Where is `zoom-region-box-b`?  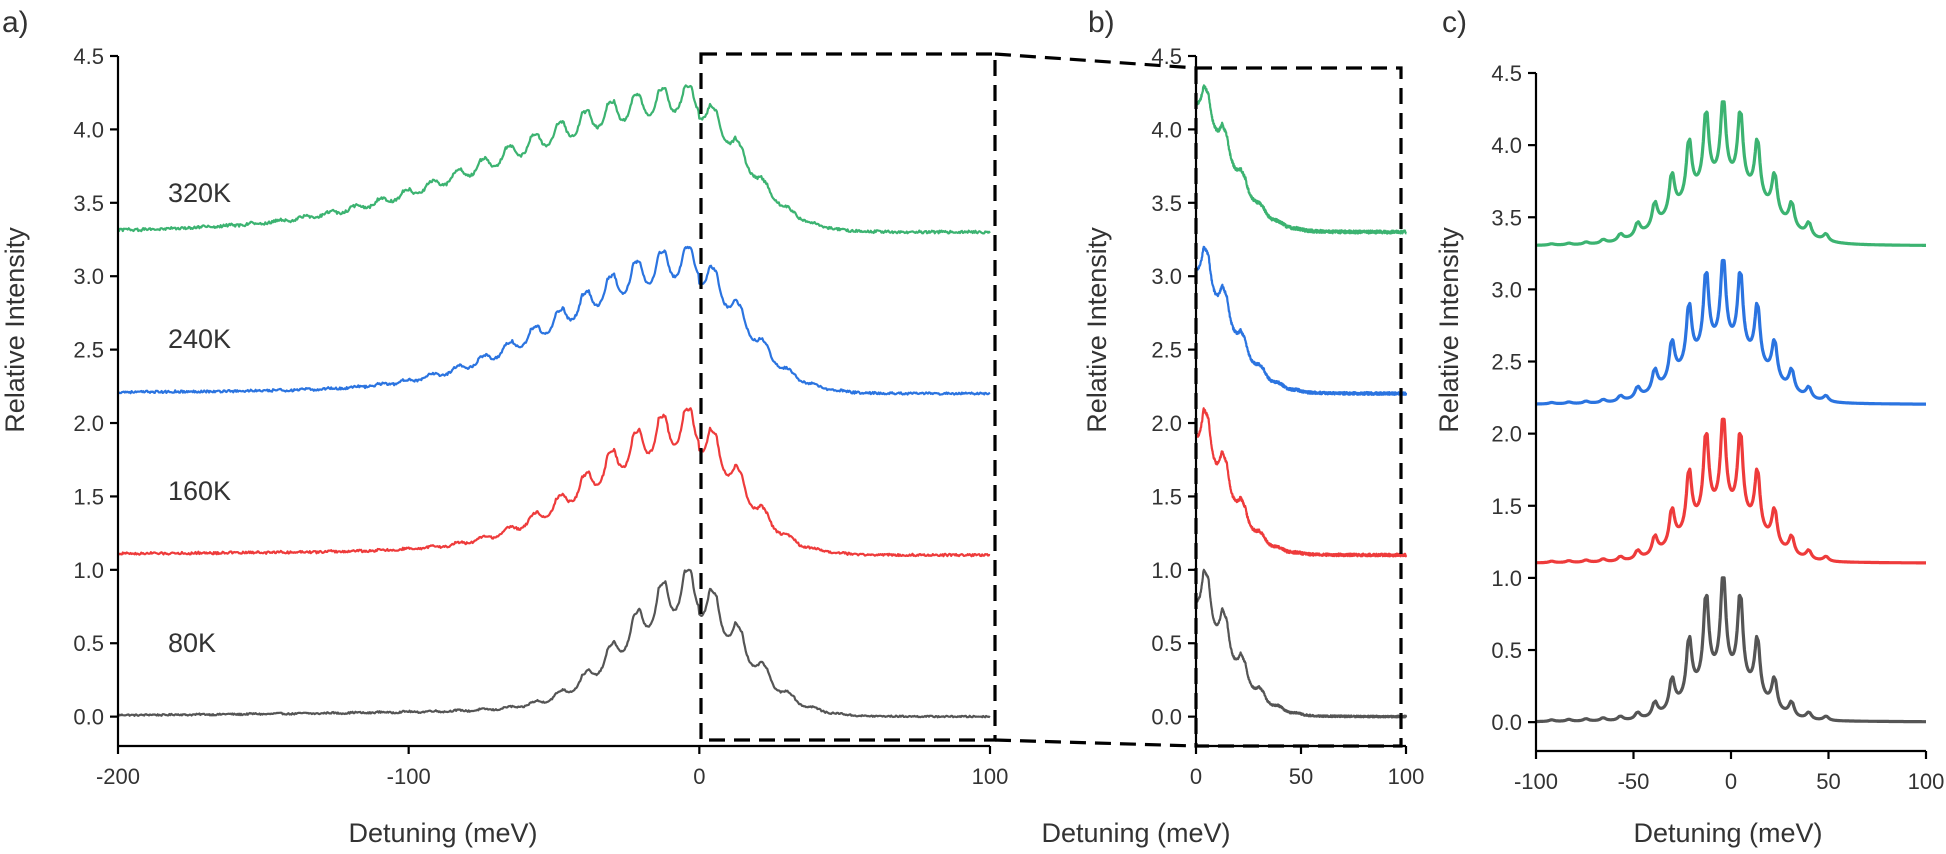 zoom-region-box-b is located at coordinates (1298, 407).